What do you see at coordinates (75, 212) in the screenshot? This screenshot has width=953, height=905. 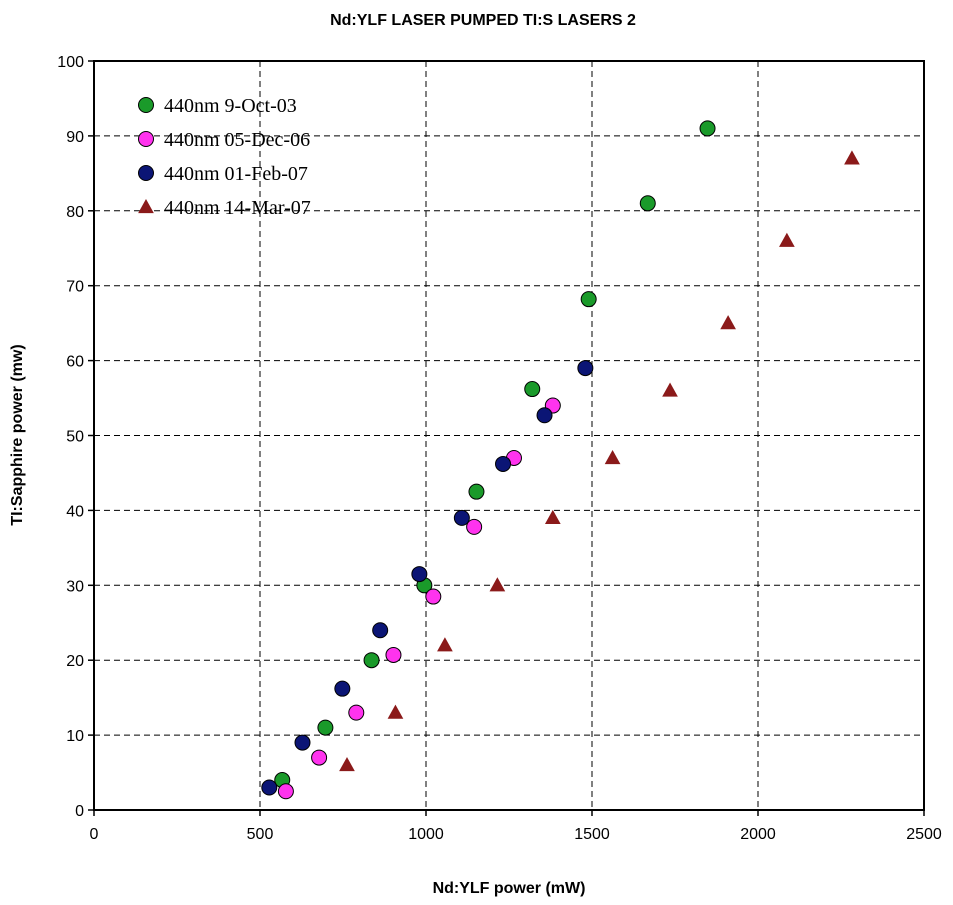 I see `y-tick-label: 80` at bounding box center [75, 212].